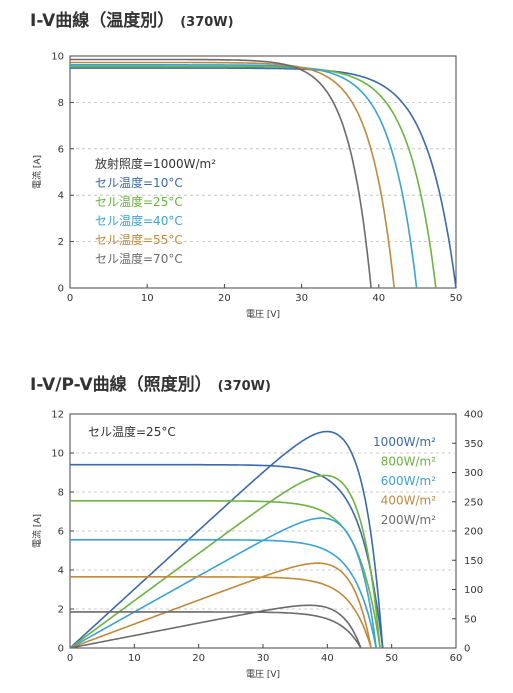 The height and width of the screenshot is (693, 513). Describe the element at coordinates (473, 590) in the screenshot. I see `y2-tick-label: 100` at that location.